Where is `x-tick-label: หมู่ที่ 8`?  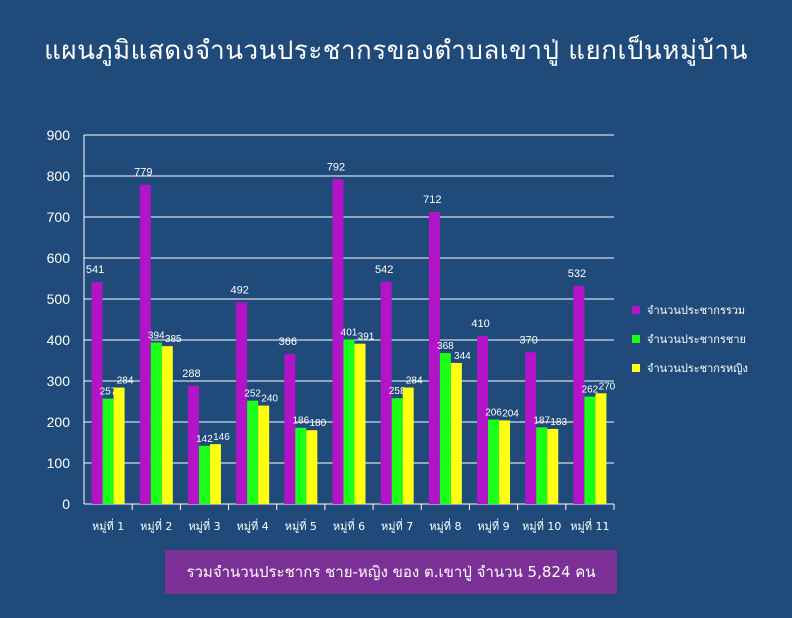
x-tick-label: หมู่ที่ 8 is located at coordinates (445, 525).